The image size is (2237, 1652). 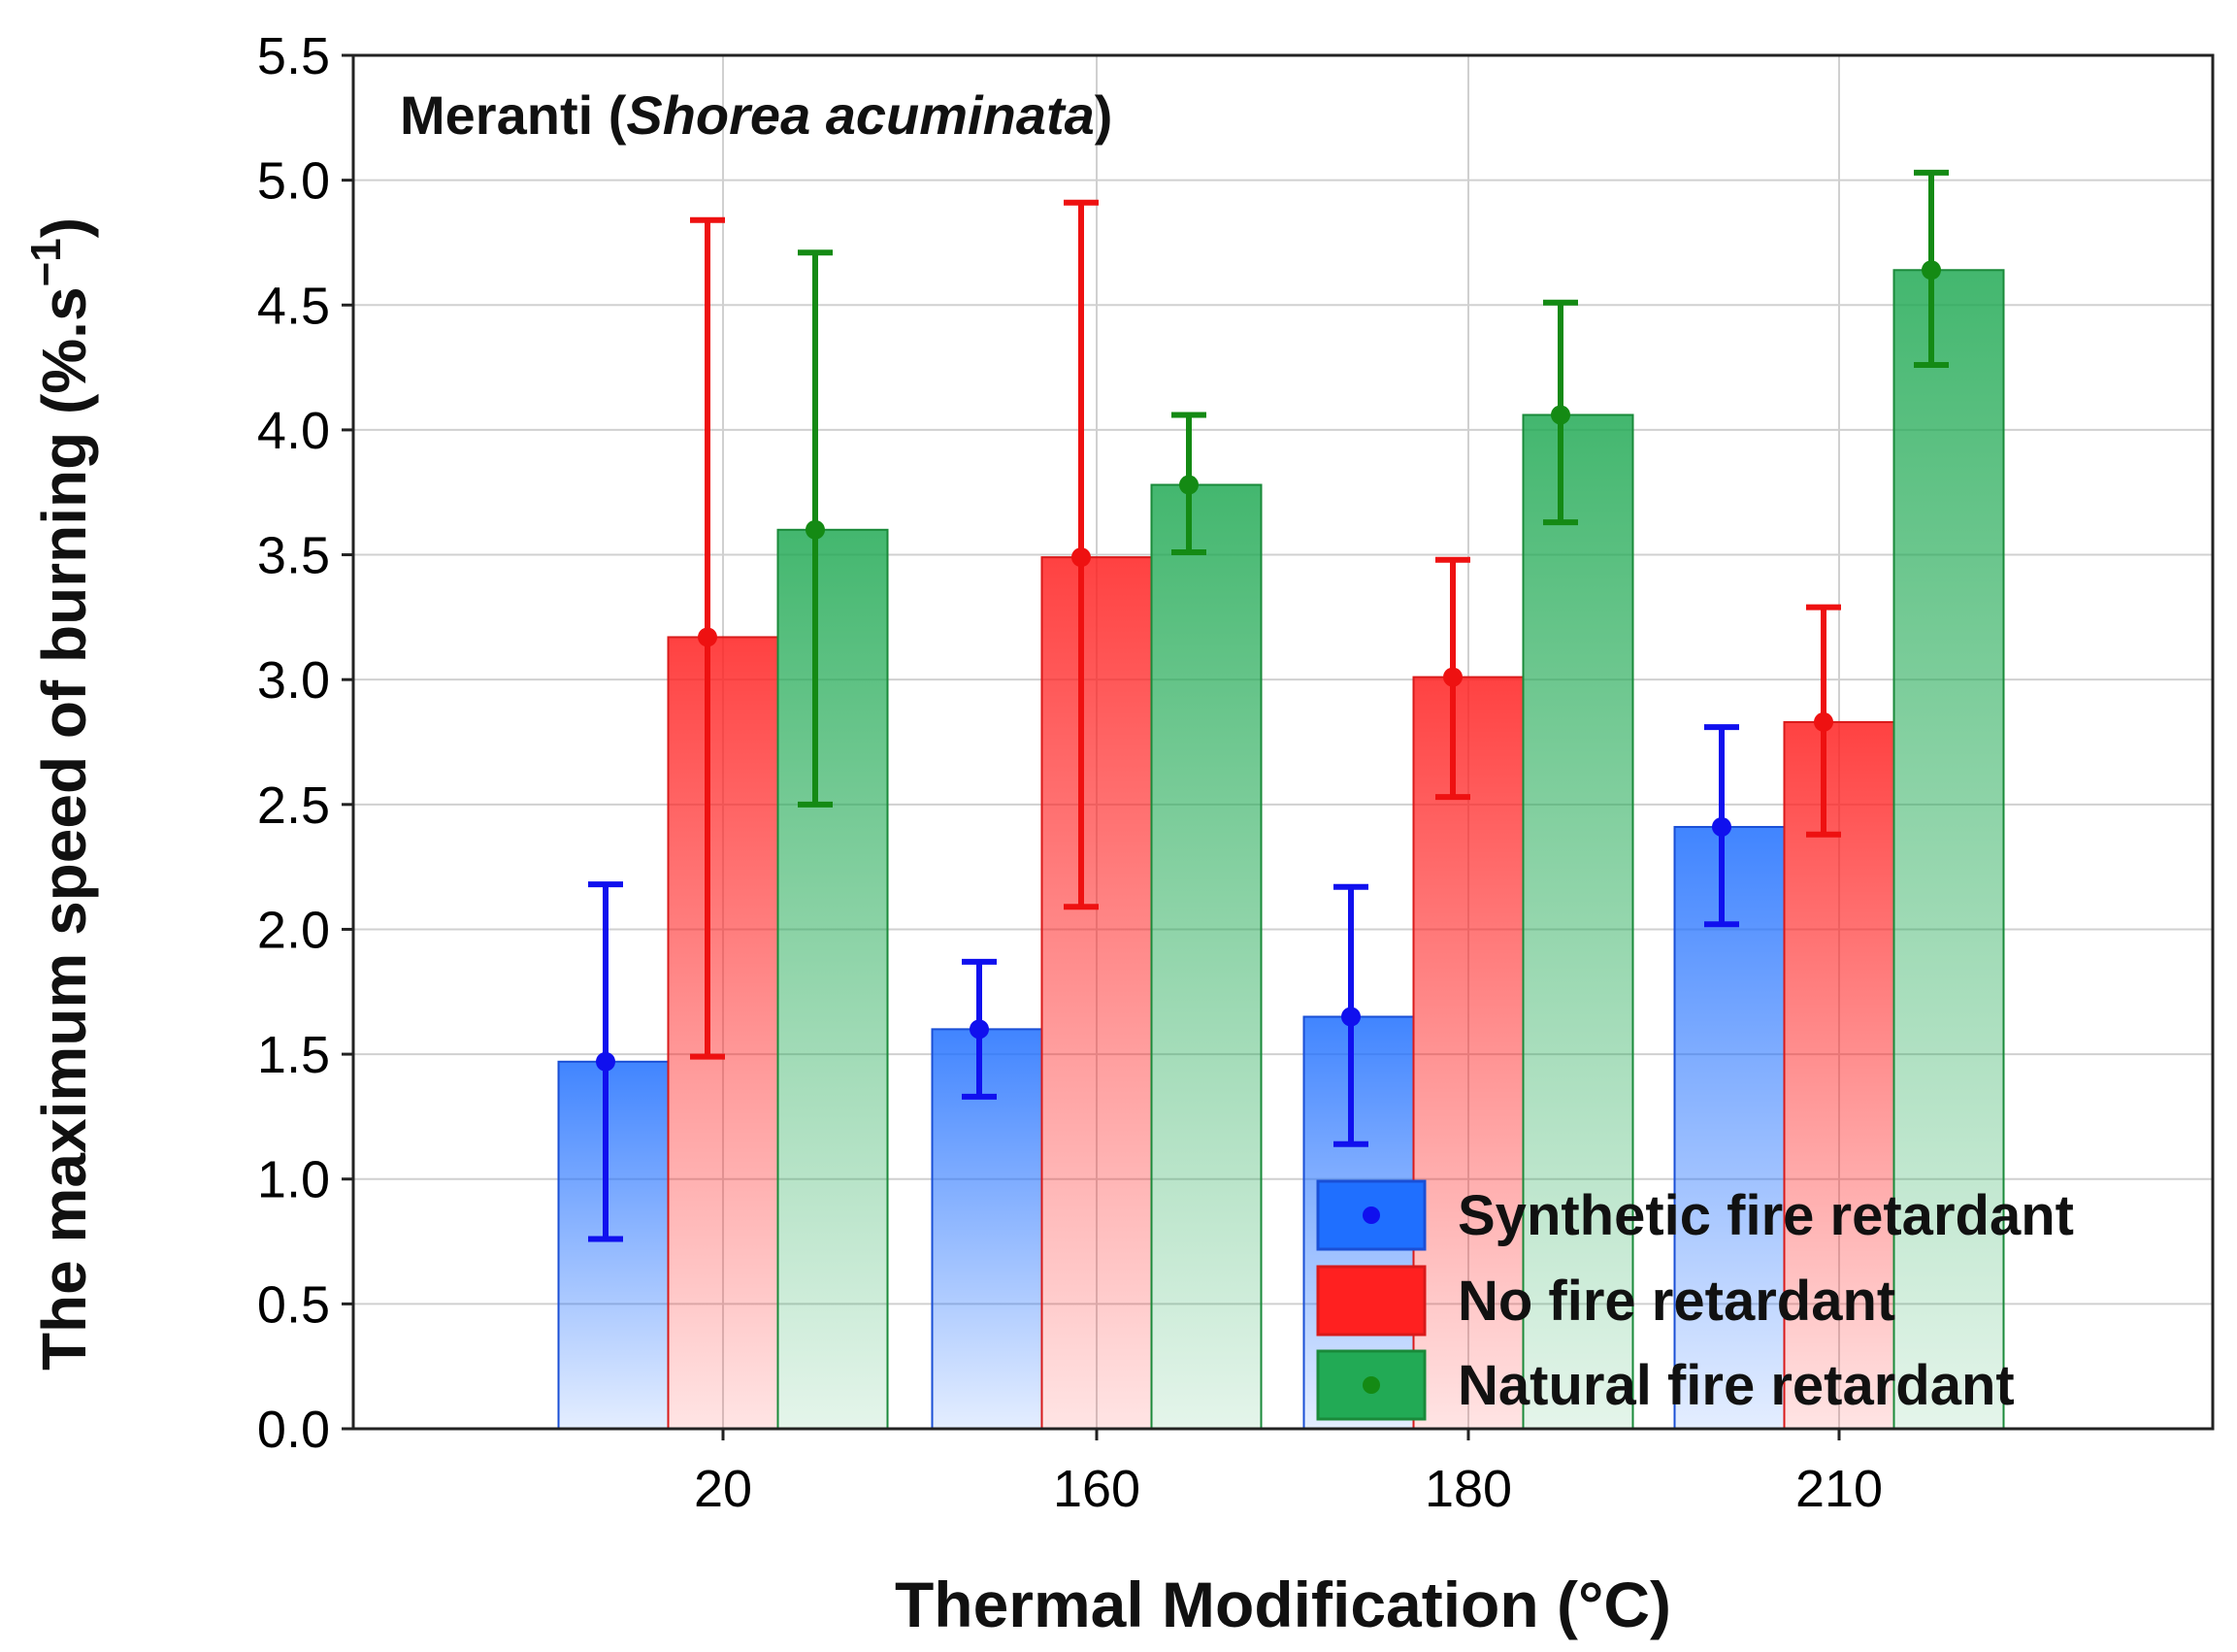 I want to click on x-tick-label: 20, so click(x=723, y=1489).